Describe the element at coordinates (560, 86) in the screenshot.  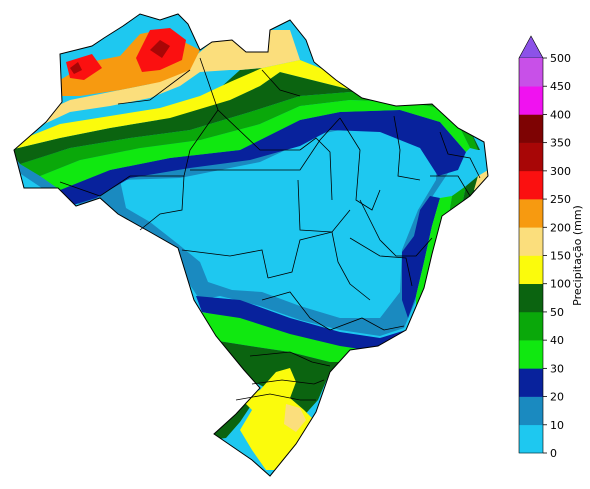
I see `colorbar-tick-label: 450` at that location.